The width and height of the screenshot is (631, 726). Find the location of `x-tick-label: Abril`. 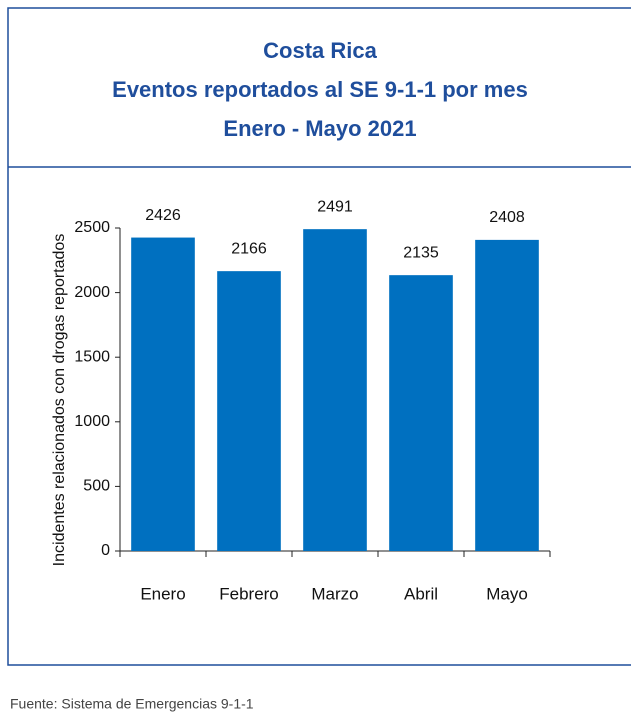

x-tick-label: Abril is located at coordinates (421, 593).